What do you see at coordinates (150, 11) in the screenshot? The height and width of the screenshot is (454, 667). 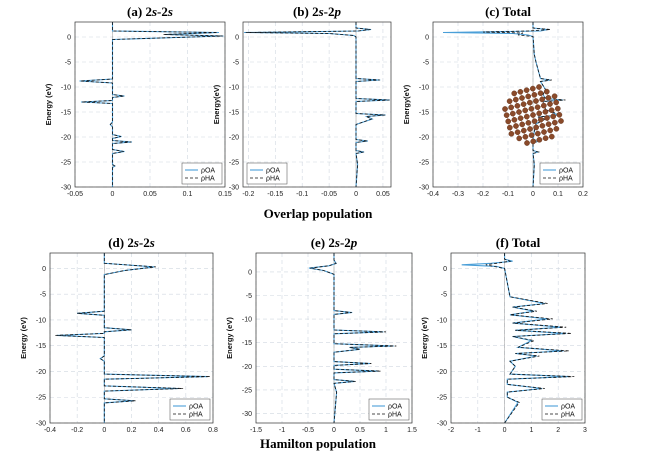 I see `panel-a-title: (a) 2s-2s` at bounding box center [150, 11].